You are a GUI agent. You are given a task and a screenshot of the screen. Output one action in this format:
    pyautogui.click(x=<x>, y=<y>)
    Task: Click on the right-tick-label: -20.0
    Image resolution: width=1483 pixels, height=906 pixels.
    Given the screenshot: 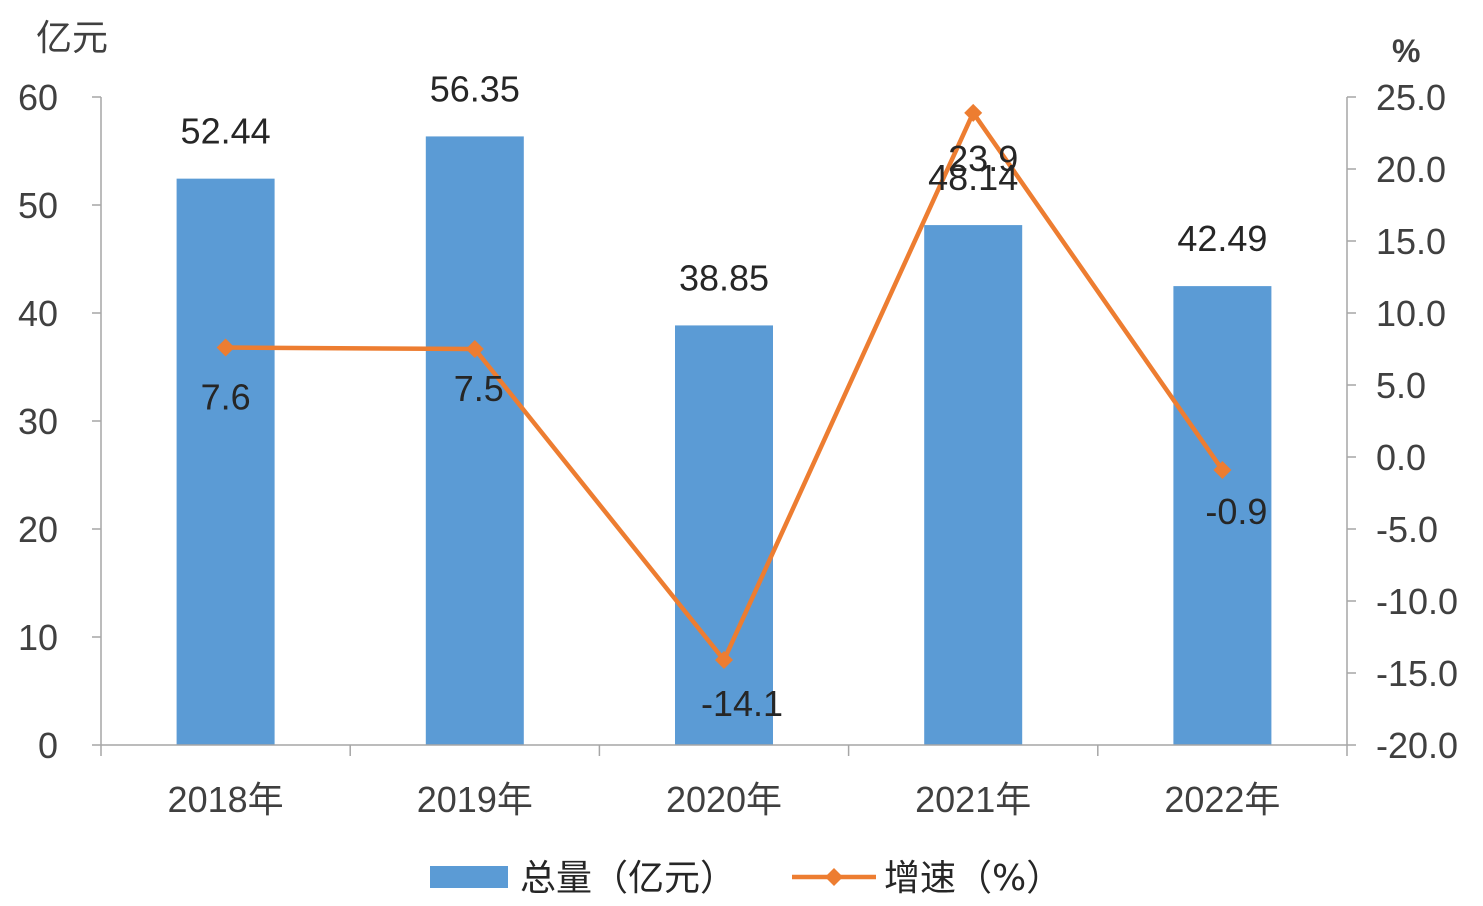 What is the action you would take?
    pyautogui.click(x=1417, y=745)
    